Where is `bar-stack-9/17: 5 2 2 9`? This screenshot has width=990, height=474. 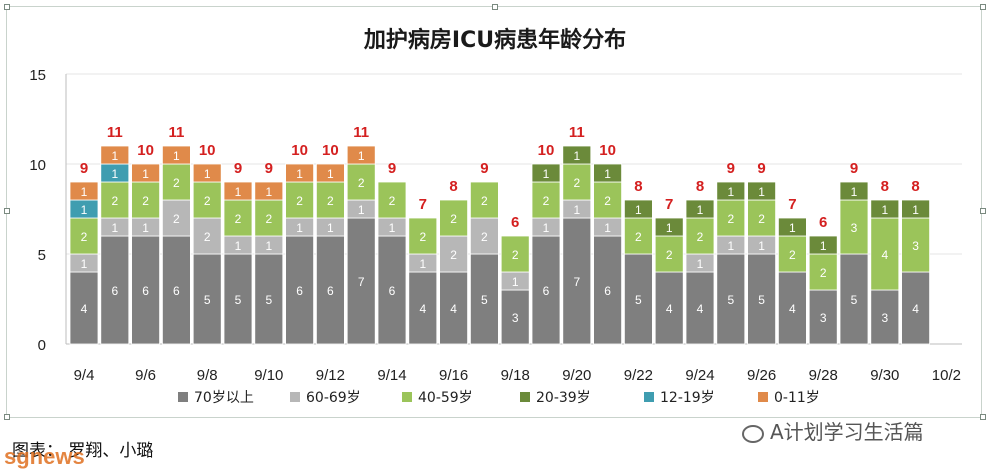
bar-stack-9/17: 5 2 2 9 is located at coordinates (484, 252).